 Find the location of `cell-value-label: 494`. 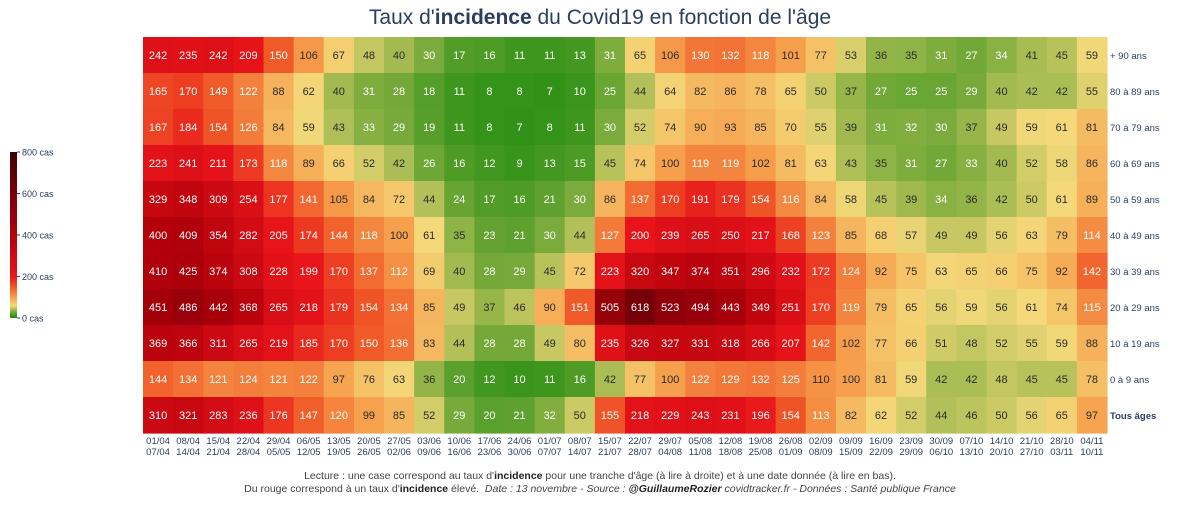

cell-value-label: 494 is located at coordinates (700, 308).